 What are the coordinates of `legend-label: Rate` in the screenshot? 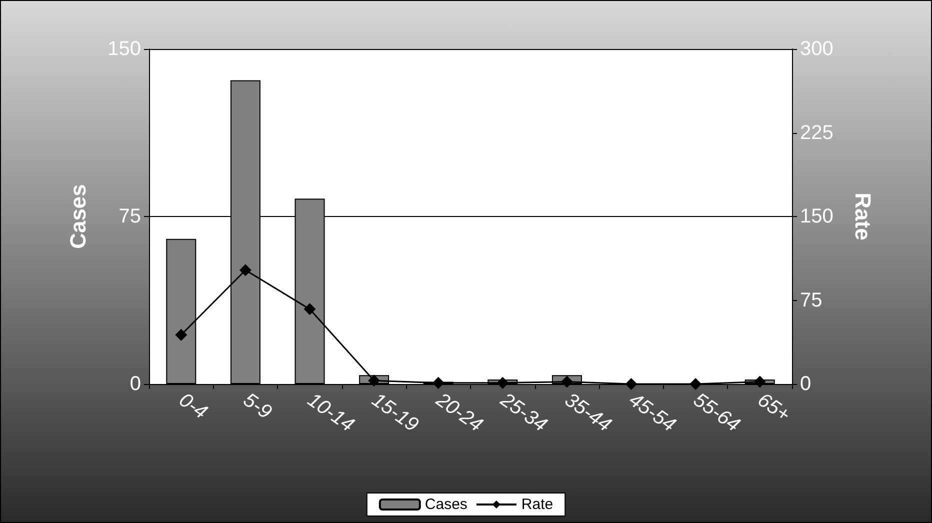 It's located at (537, 504).